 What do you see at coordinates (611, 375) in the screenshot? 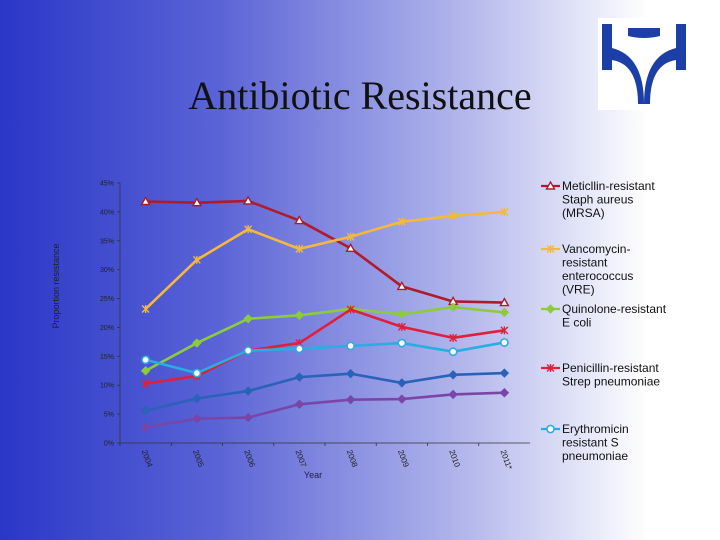
I see `legend-label: Penicillin-resistant Strep pneumoniae` at bounding box center [611, 375].